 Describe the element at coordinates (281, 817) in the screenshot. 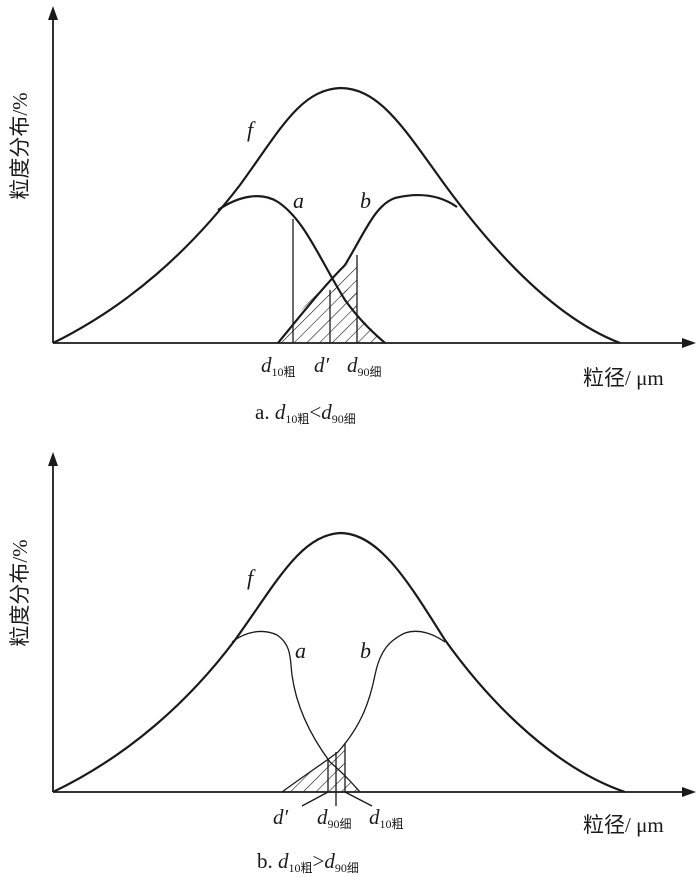

I see `panel-b-mark-dprime: d′` at that location.